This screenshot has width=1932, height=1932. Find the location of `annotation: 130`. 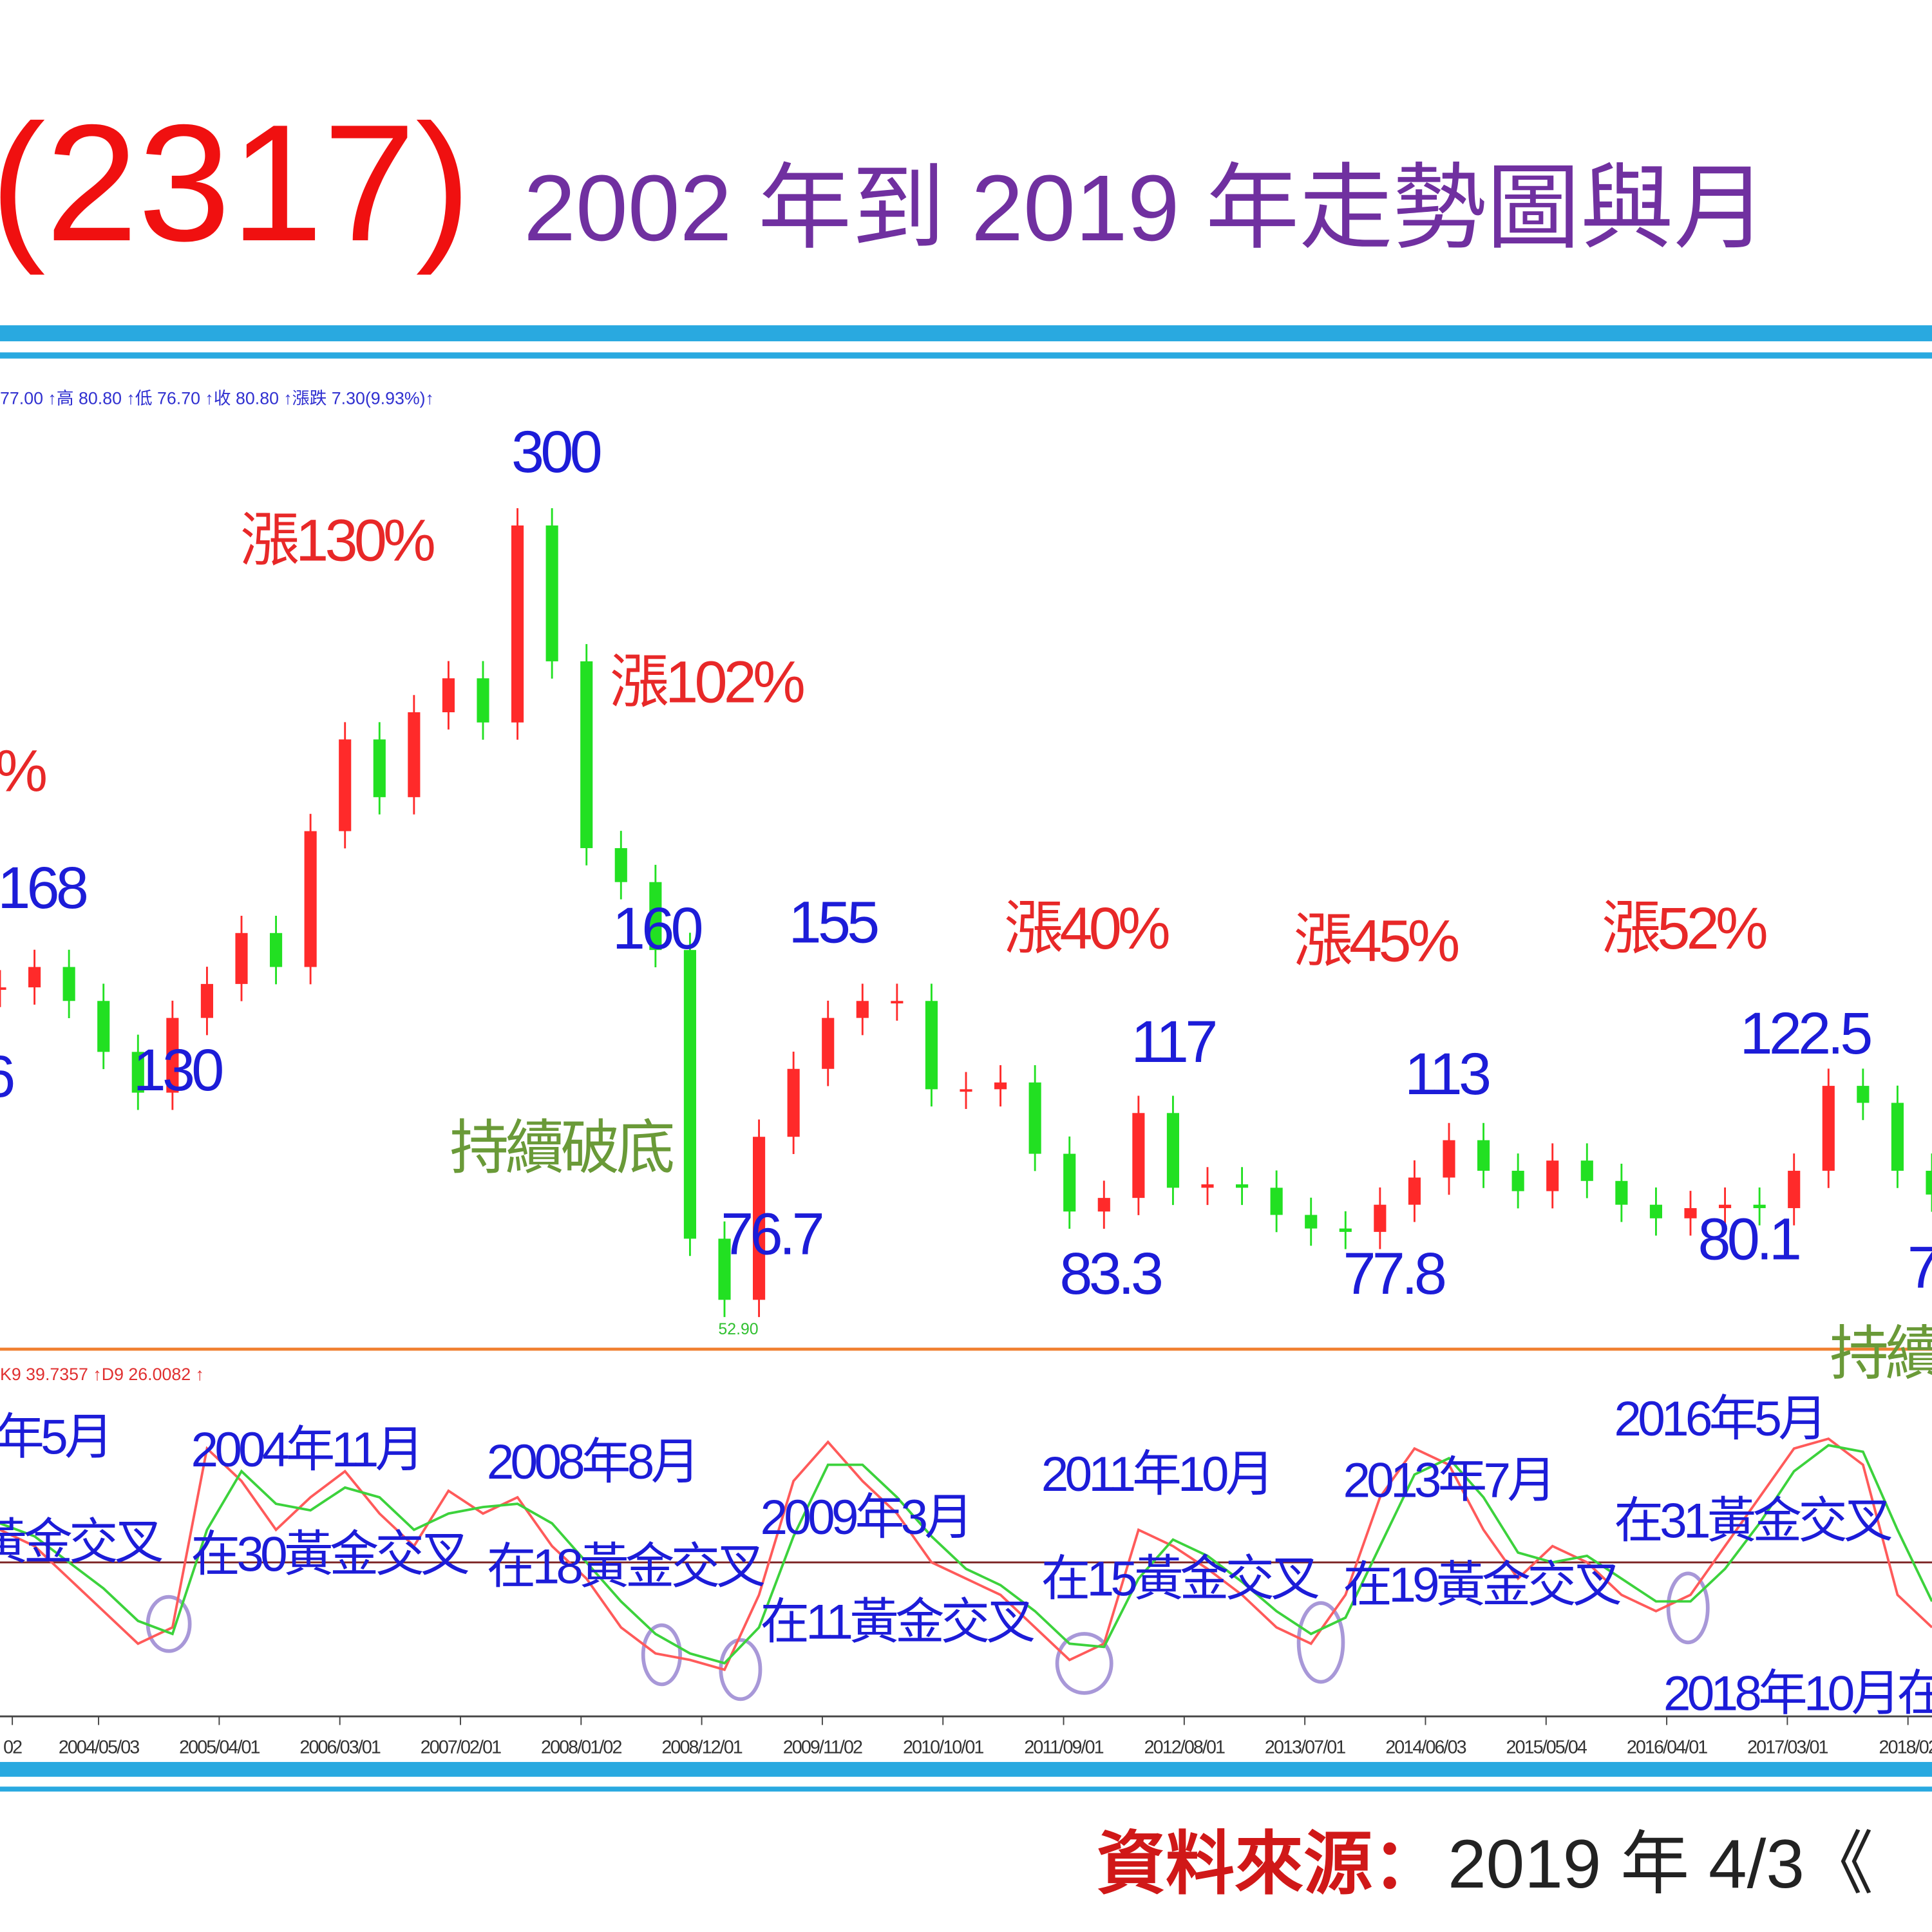

annotation: 130 is located at coordinates (178, 1070).